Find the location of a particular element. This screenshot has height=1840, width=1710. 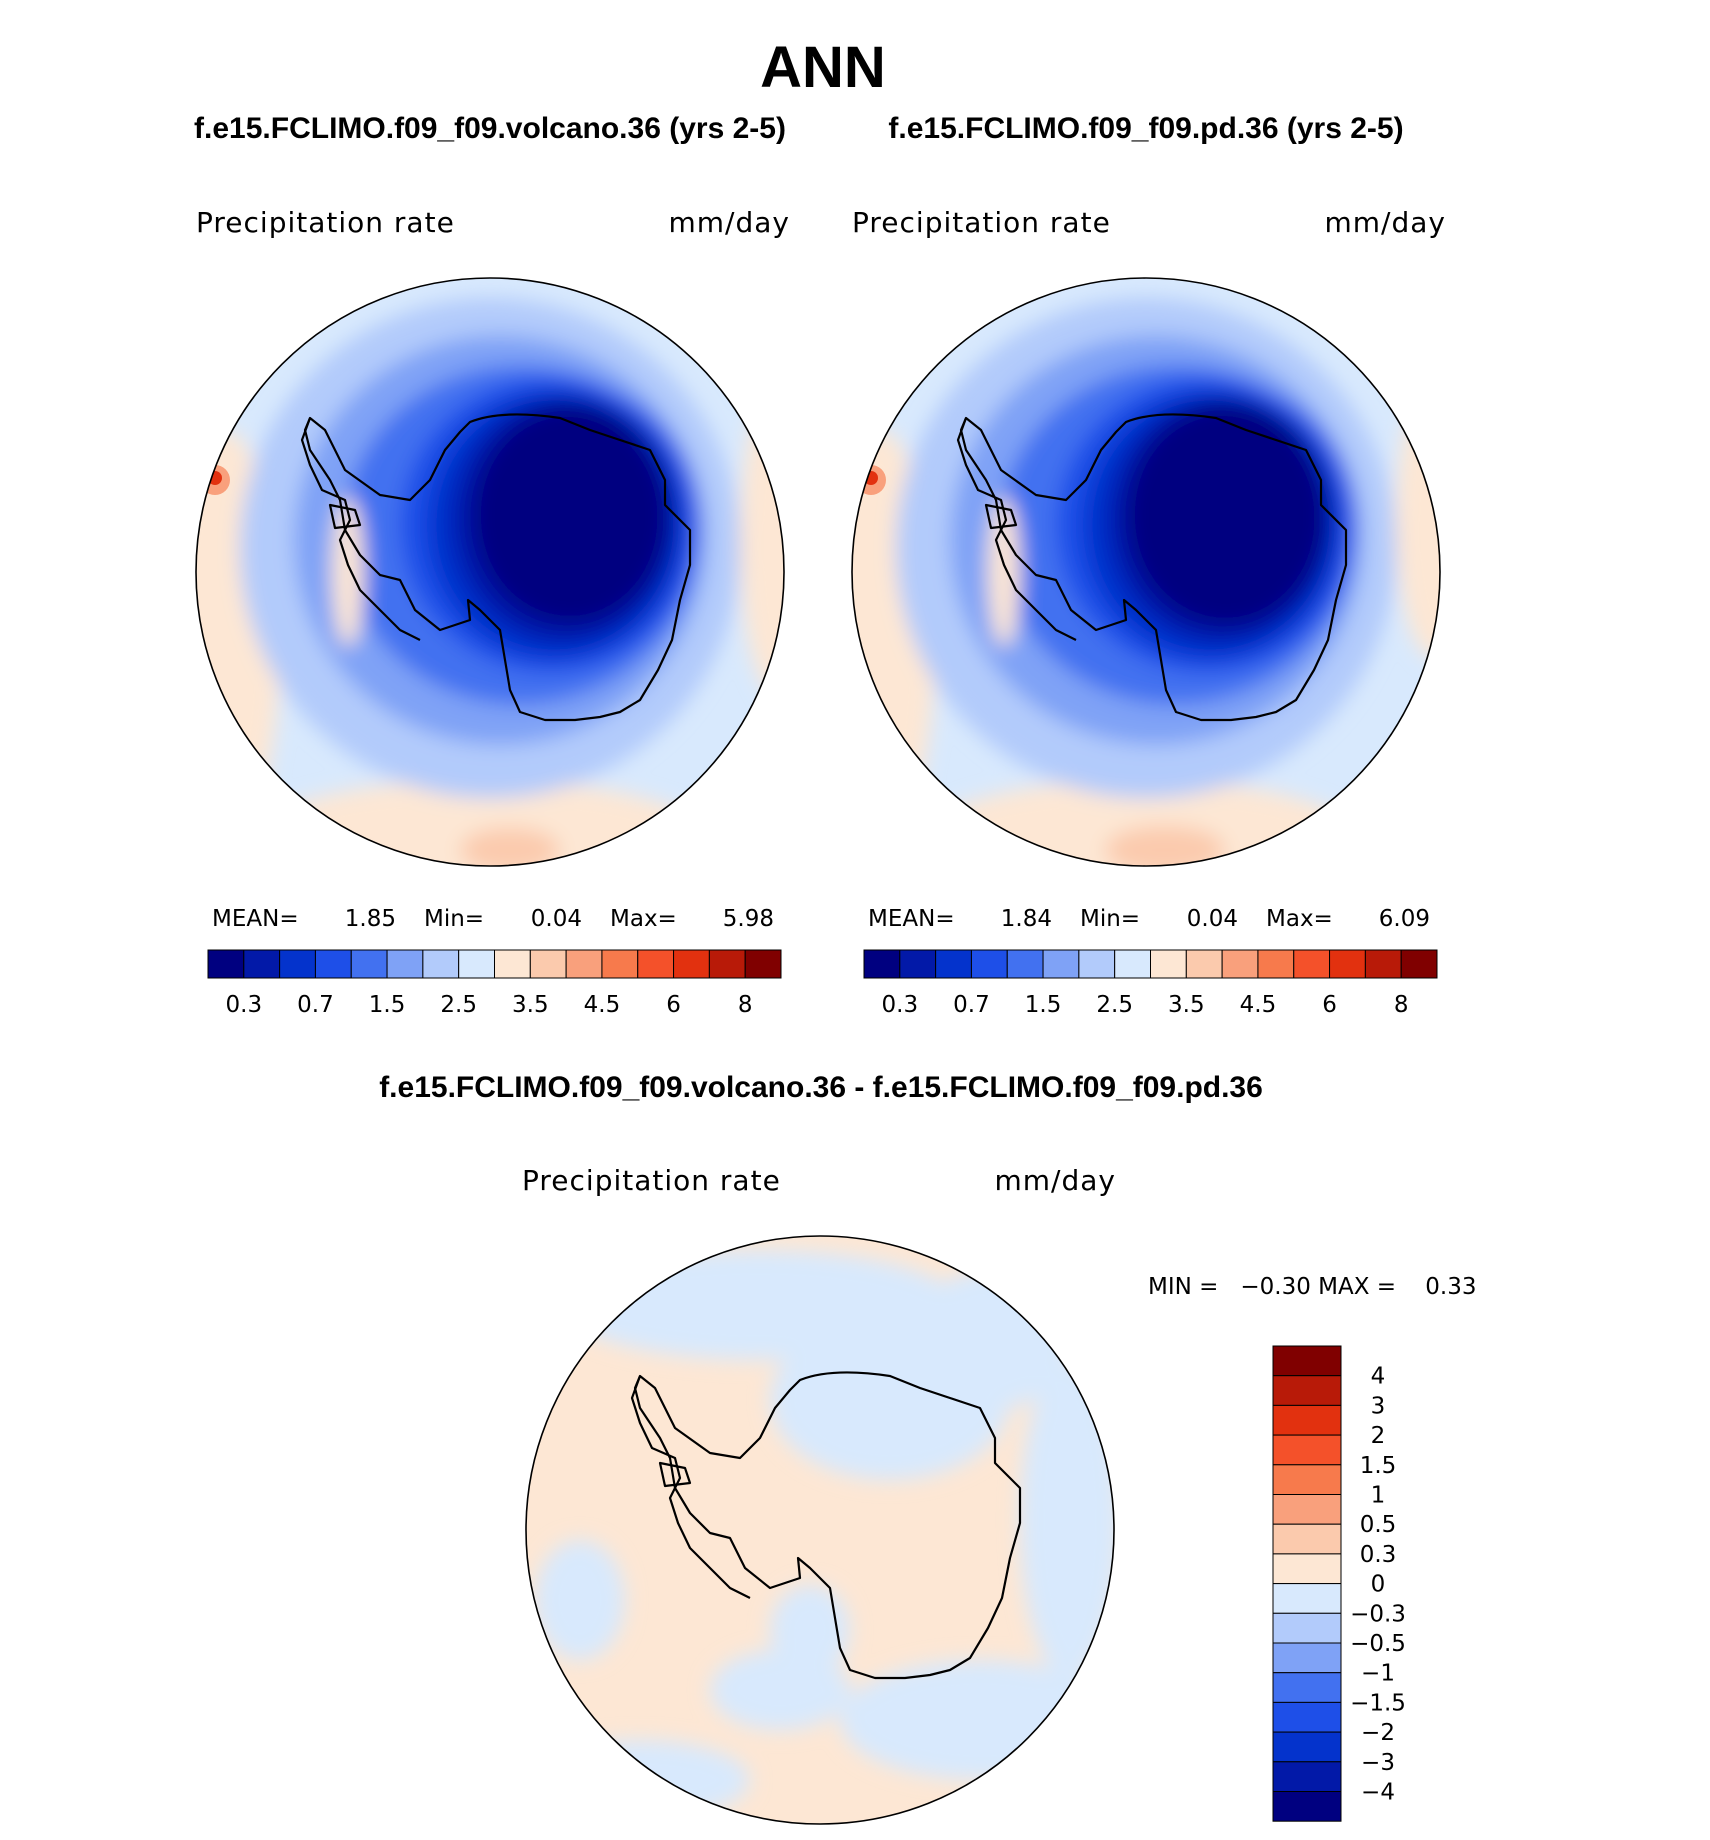

panel-pd-variable-label: Precipitation rate is located at coordinates (981, 222).